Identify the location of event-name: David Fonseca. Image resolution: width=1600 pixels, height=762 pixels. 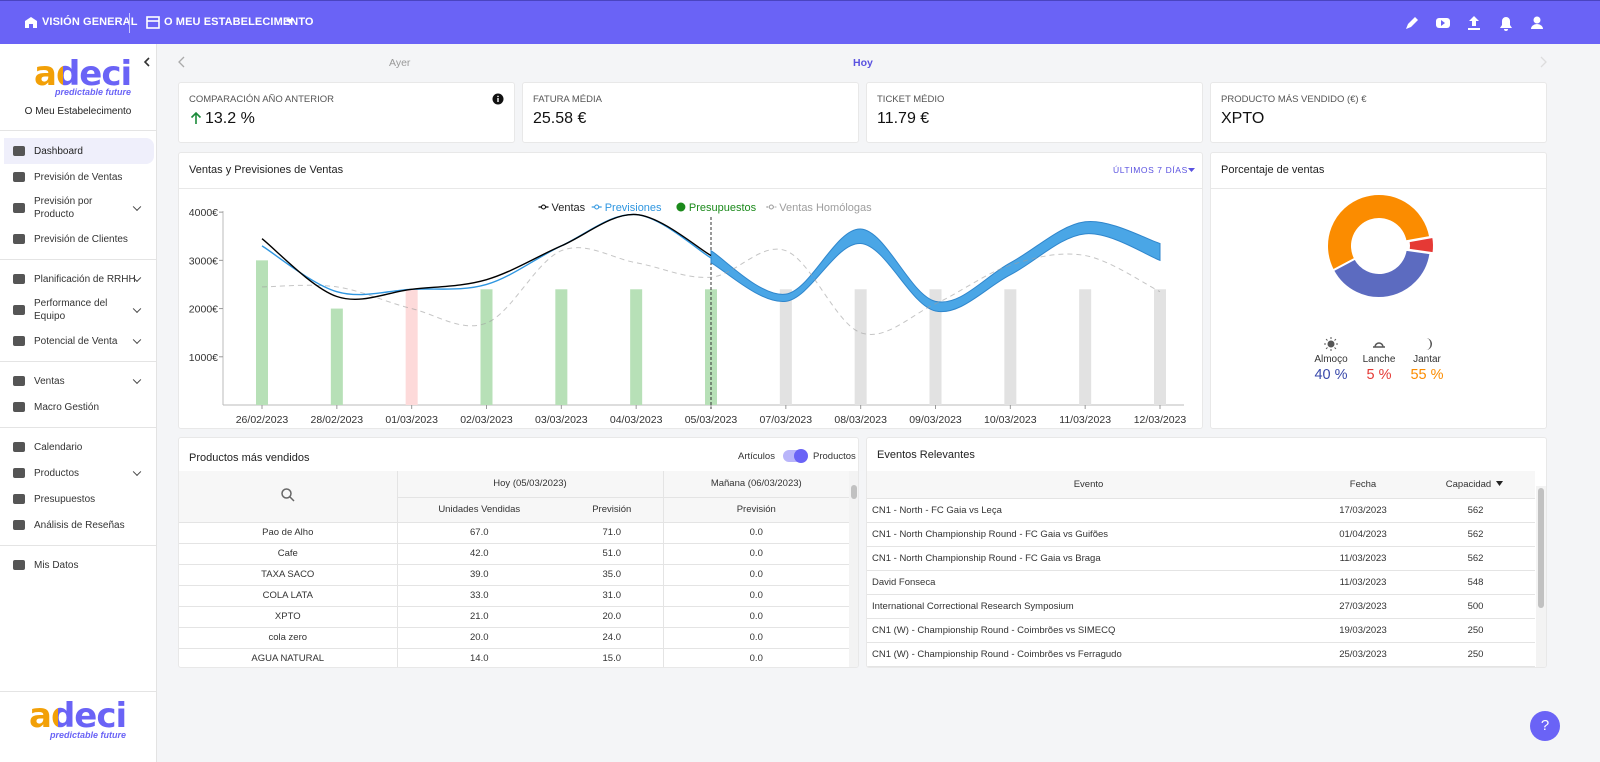
(1088, 582).